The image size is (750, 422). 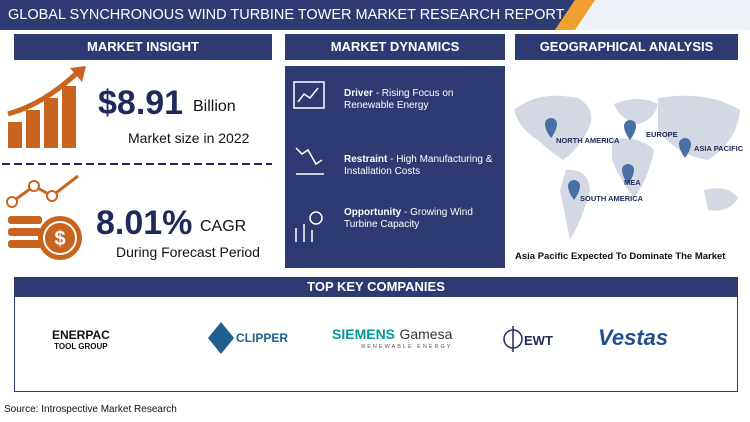 What do you see at coordinates (221, 338) in the screenshot?
I see `clipper-icon` at bounding box center [221, 338].